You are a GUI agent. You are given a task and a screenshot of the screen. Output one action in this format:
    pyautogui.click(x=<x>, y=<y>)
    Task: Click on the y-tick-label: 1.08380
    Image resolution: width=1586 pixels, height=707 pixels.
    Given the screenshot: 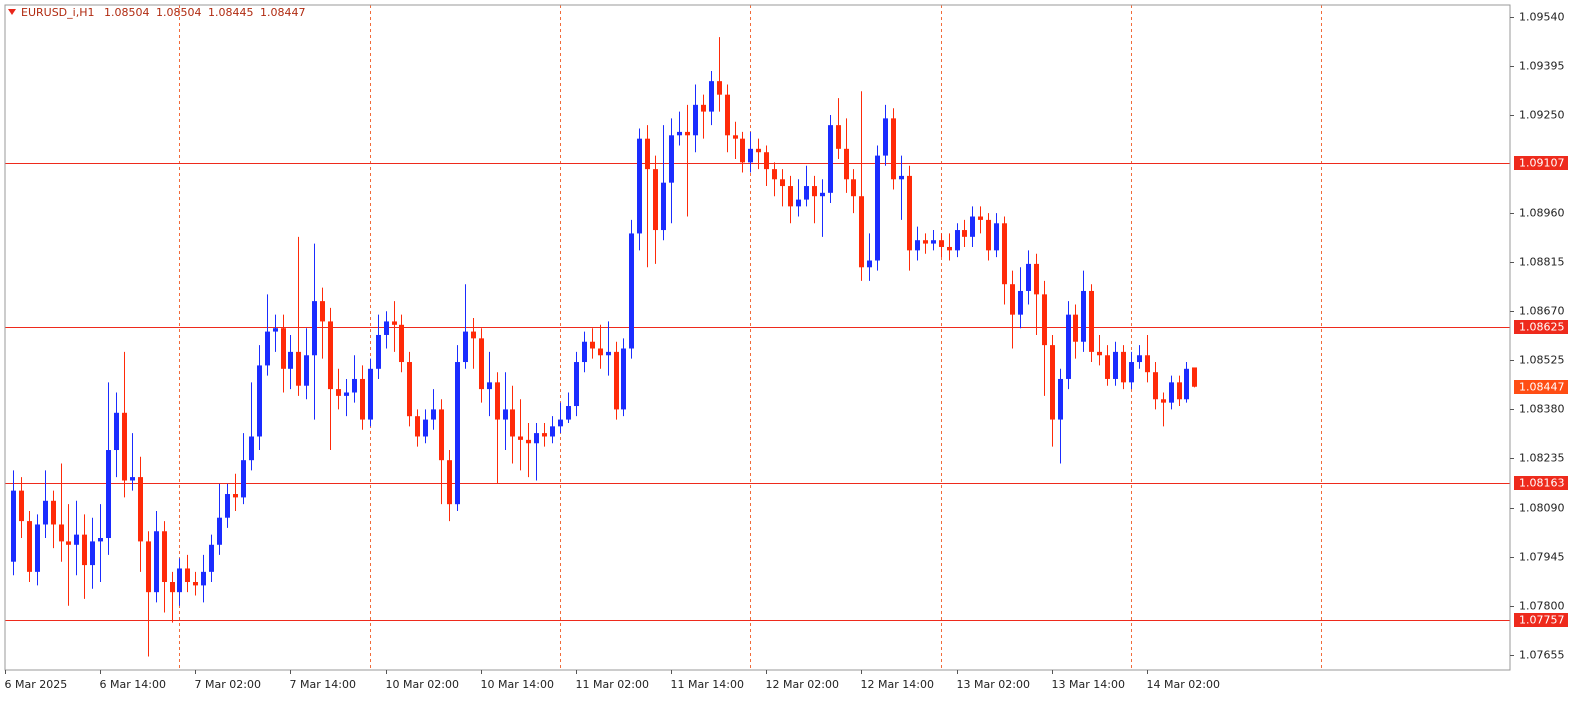 What is the action you would take?
    pyautogui.click(x=1542, y=409)
    